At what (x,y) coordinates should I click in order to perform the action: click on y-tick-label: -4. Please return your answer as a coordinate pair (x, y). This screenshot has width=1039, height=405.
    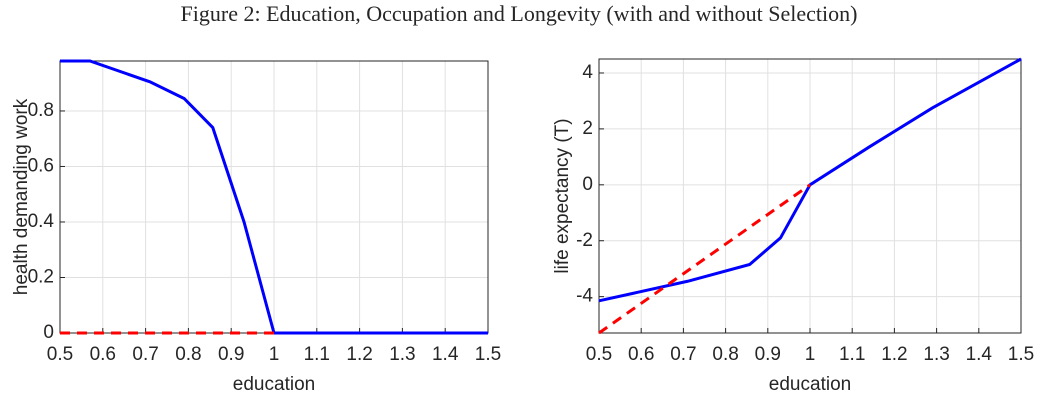
    Looking at the image, I should click on (584, 296).